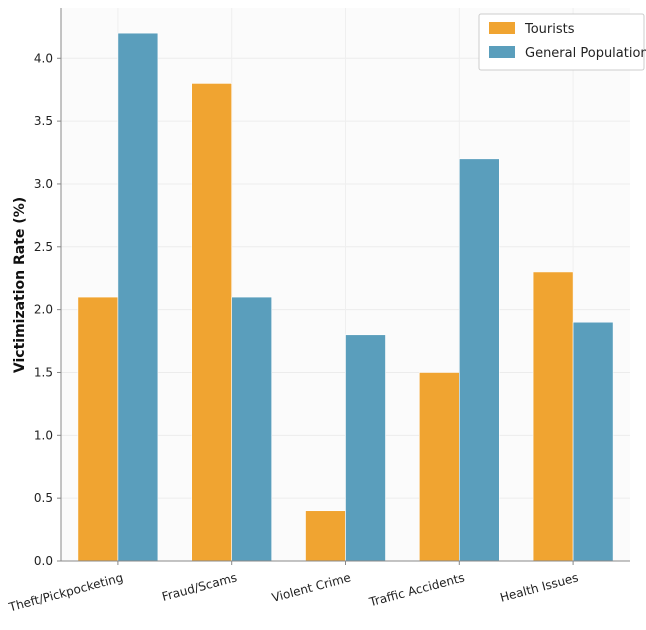  I want to click on x-tick-label: Violent Crime, so click(311, 587).